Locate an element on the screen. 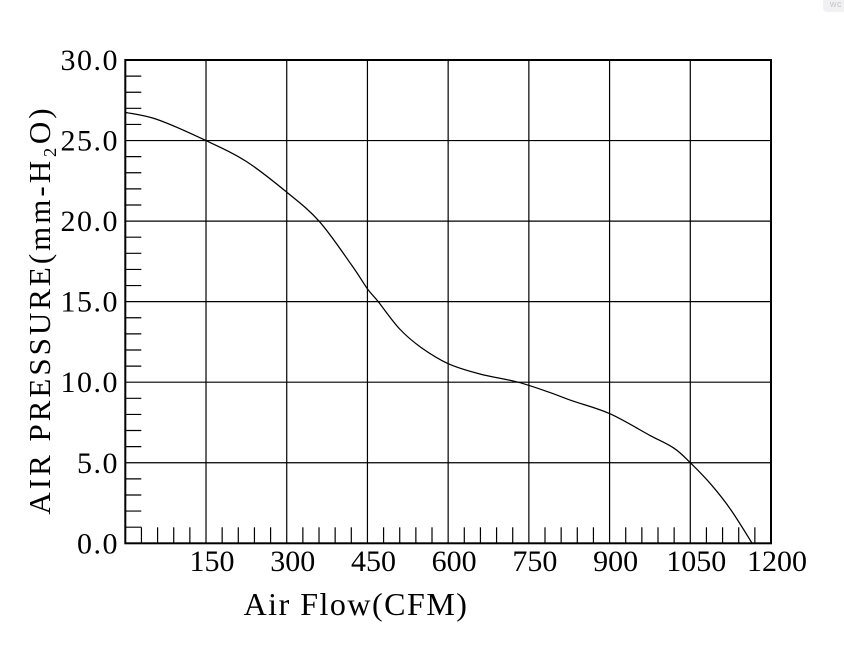 This screenshot has height=661, width=844. corner-badge: wc is located at coordinates (833, 6).